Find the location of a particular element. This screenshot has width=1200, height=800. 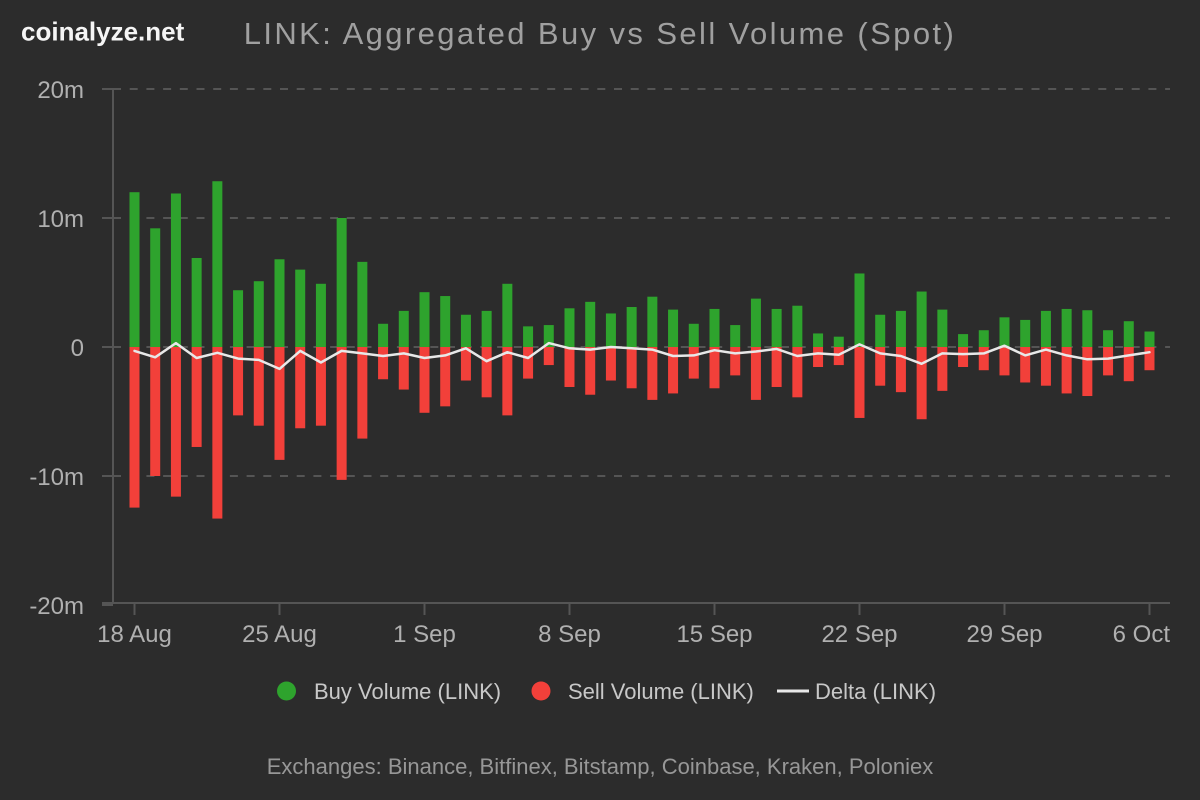

svg-text: coinalyze.net is located at coordinates (103, 32).